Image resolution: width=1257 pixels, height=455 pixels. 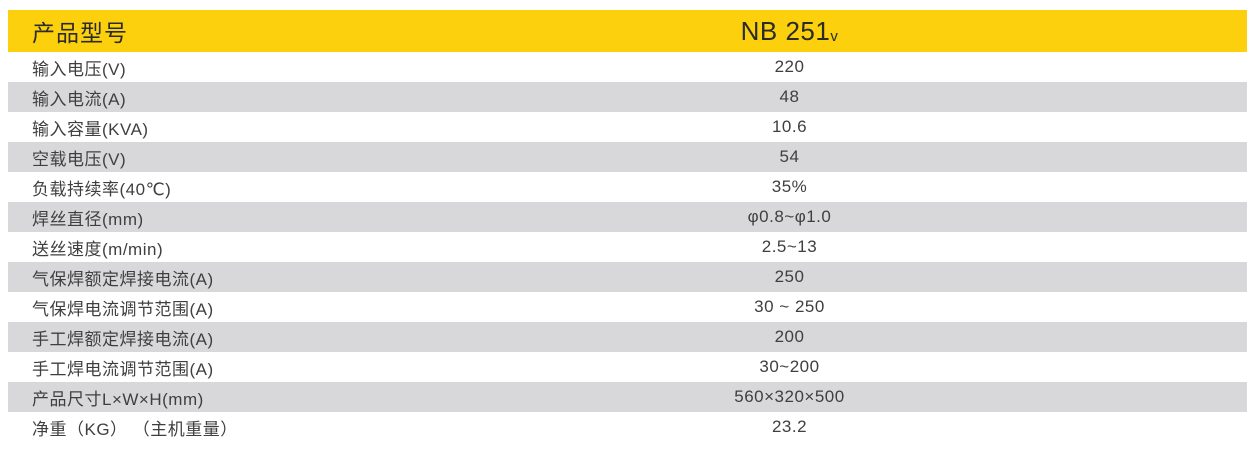 What do you see at coordinates (627, 427) in the screenshot?
I see `spec-row: 净重（KG） （主机重量） 23.2` at bounding box center [627, 427].